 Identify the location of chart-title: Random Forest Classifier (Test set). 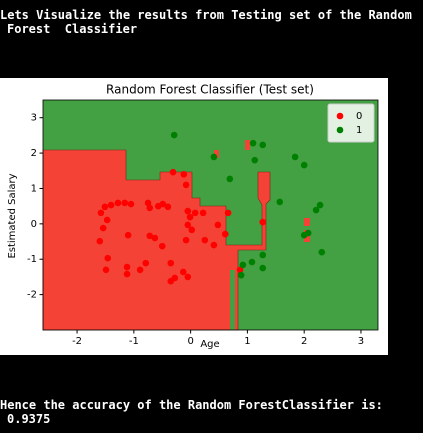
(210, 90).